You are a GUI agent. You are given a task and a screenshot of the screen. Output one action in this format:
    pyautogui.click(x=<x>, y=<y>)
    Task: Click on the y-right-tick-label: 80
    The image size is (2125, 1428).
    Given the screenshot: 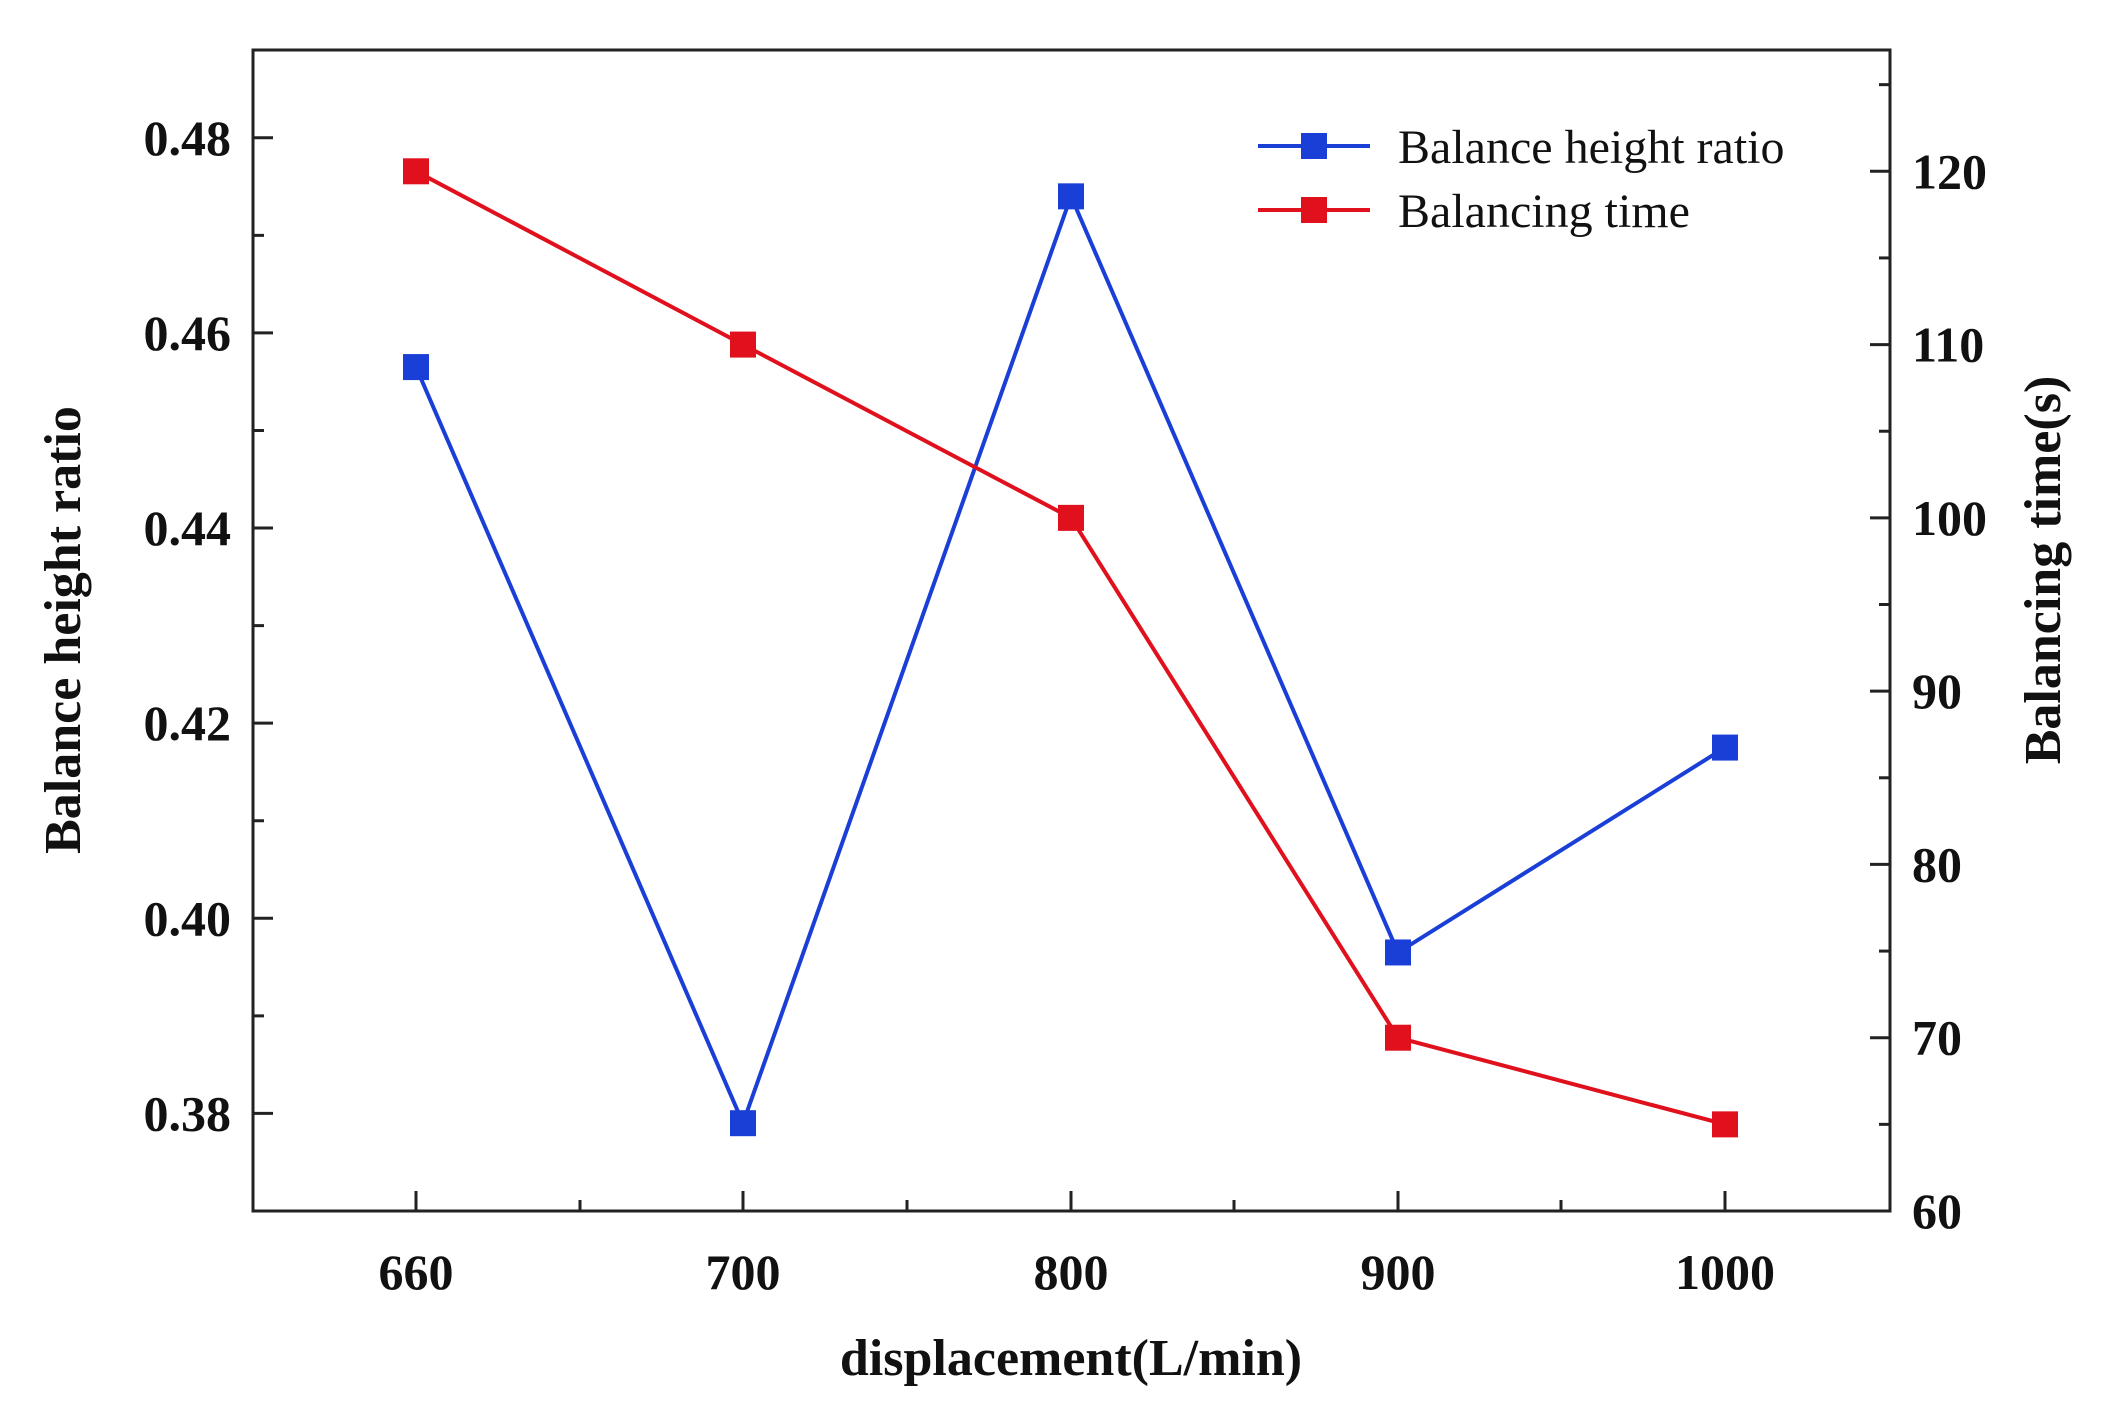 What is the action you would take?
    pyautogui.click(x=1937, y=864)
    